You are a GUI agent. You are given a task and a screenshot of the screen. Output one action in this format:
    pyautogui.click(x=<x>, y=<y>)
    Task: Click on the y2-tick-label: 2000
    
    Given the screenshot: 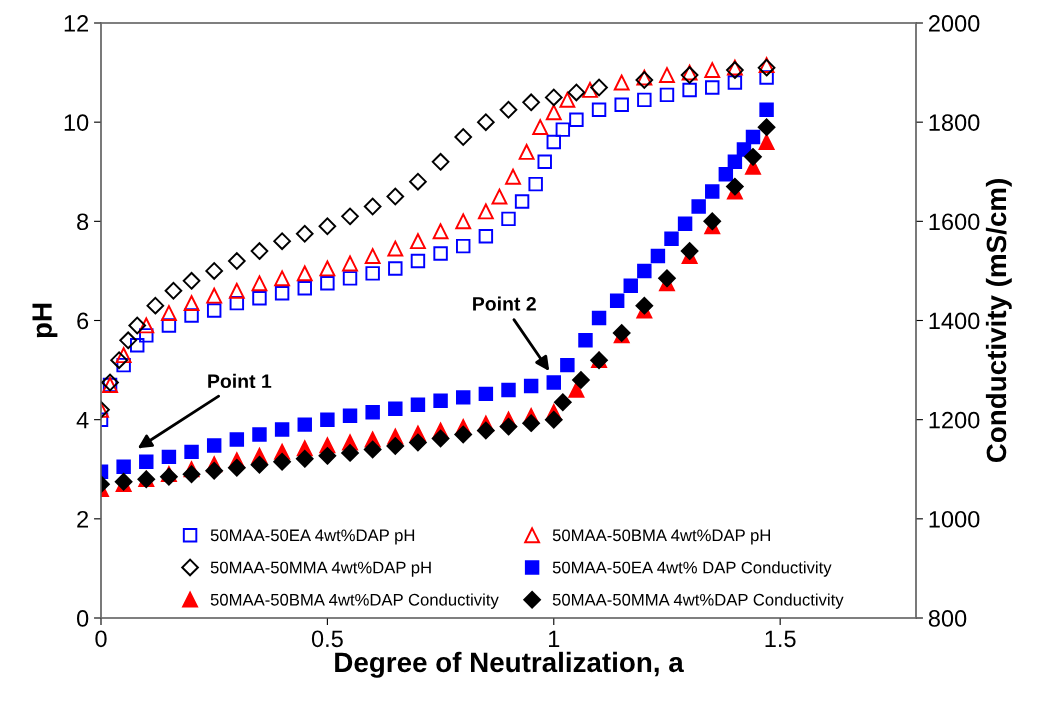 What is the action you would take?
    pyautogui.click(x=954, y=23)
    